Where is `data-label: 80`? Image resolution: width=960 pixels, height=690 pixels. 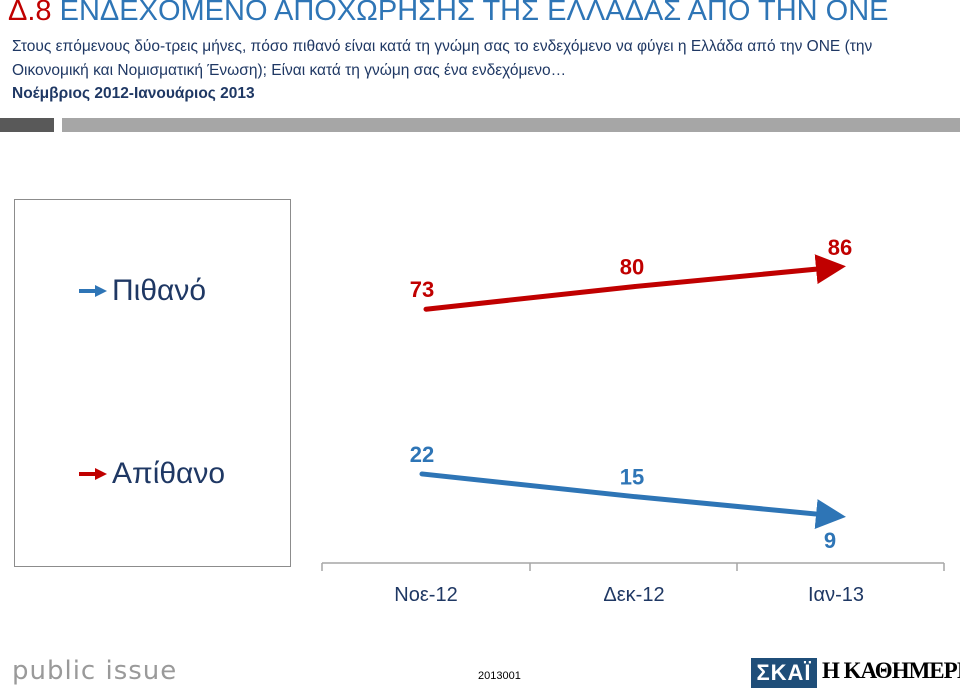
data-label: 80 is located at coordinates (632, 267).